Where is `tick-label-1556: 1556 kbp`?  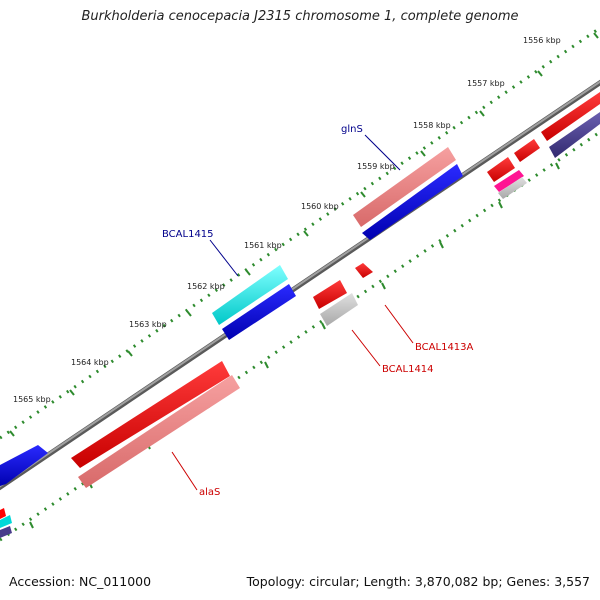 tick-label-1556: 1556 kbp is located at coordinates (542, 40).